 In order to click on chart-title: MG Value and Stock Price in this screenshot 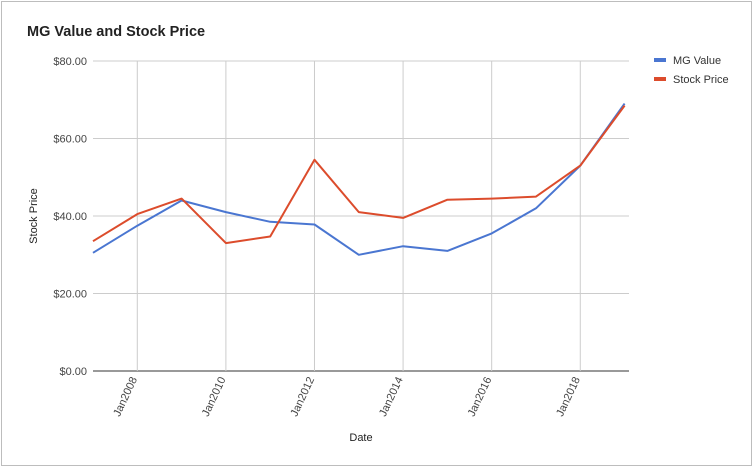, I will do `click(116, 32)`.